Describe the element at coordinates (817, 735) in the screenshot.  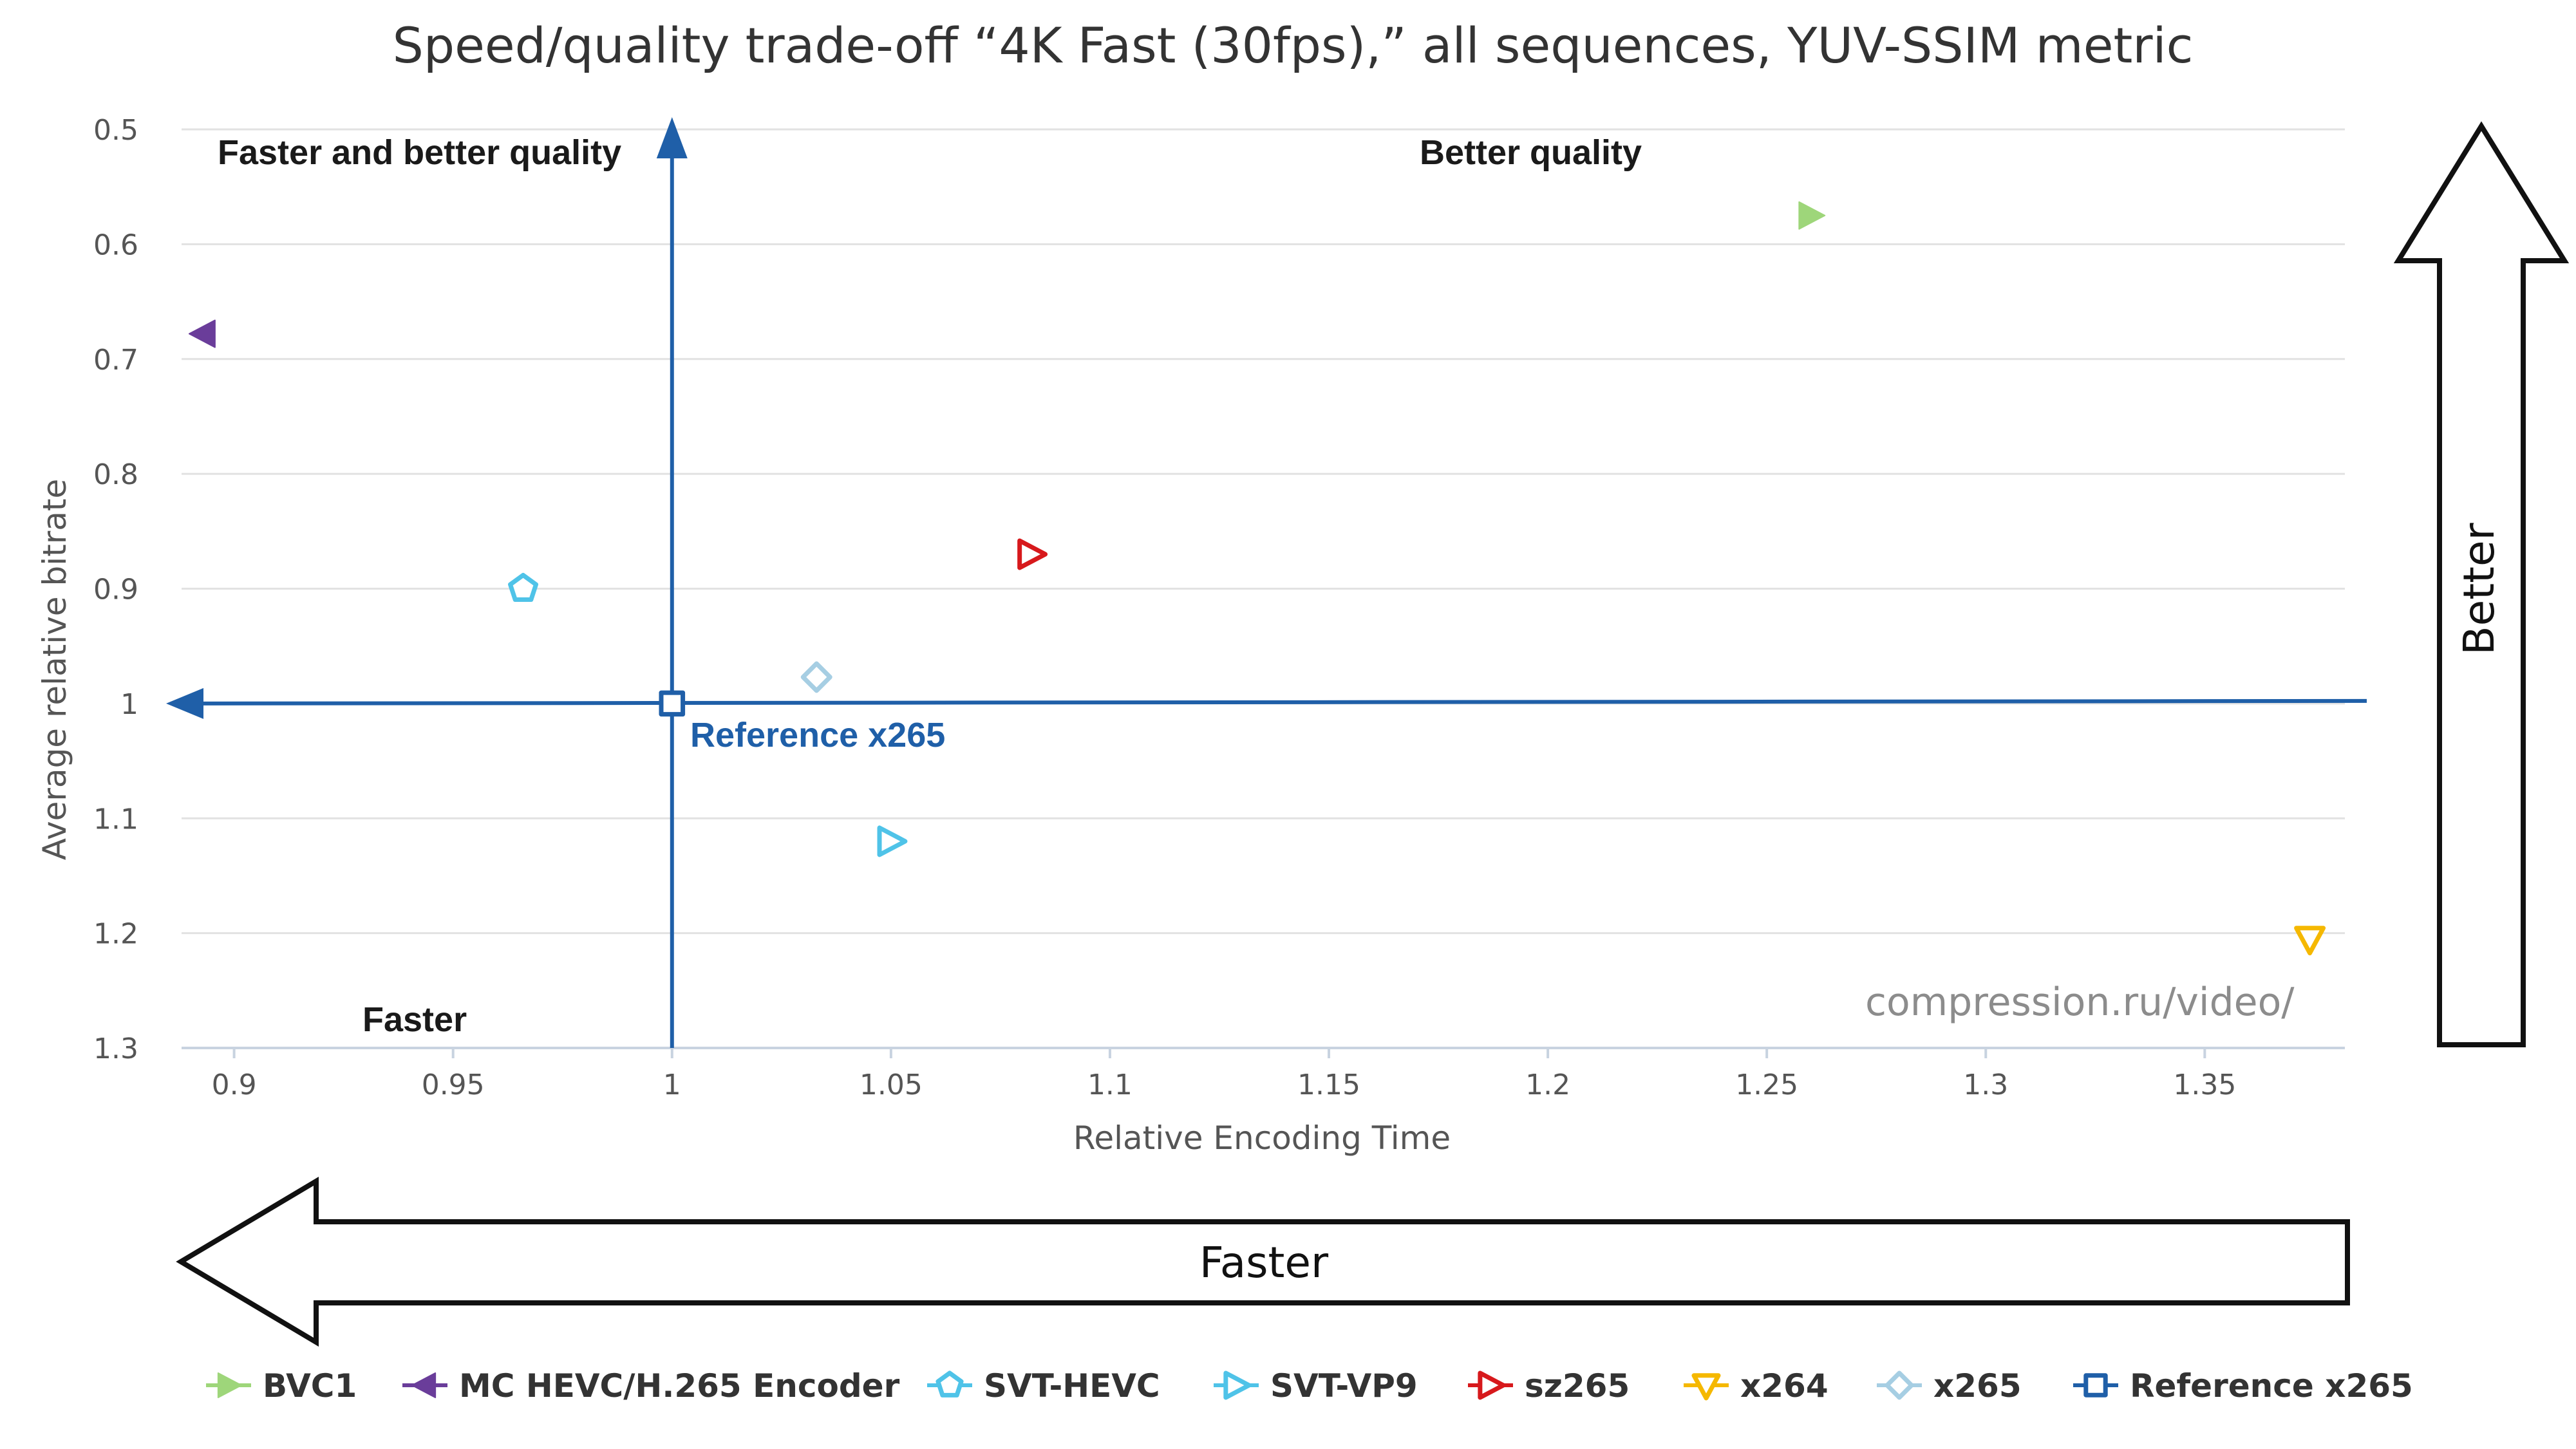
I see `reference-point-label: Reference x265` at that location.